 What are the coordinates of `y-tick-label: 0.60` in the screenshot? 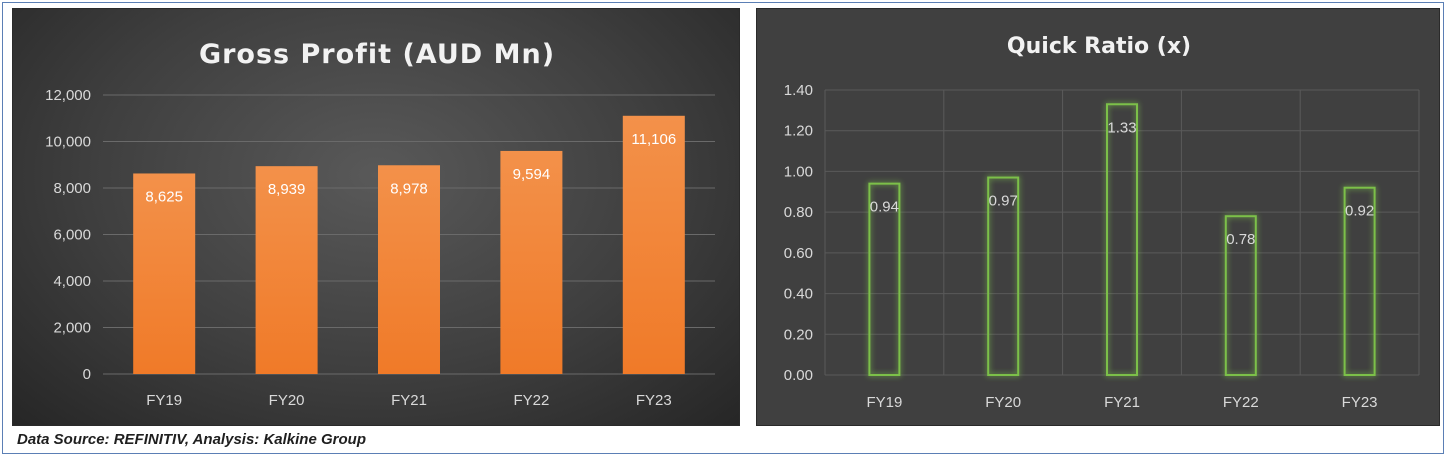 It's located at (798, 253).